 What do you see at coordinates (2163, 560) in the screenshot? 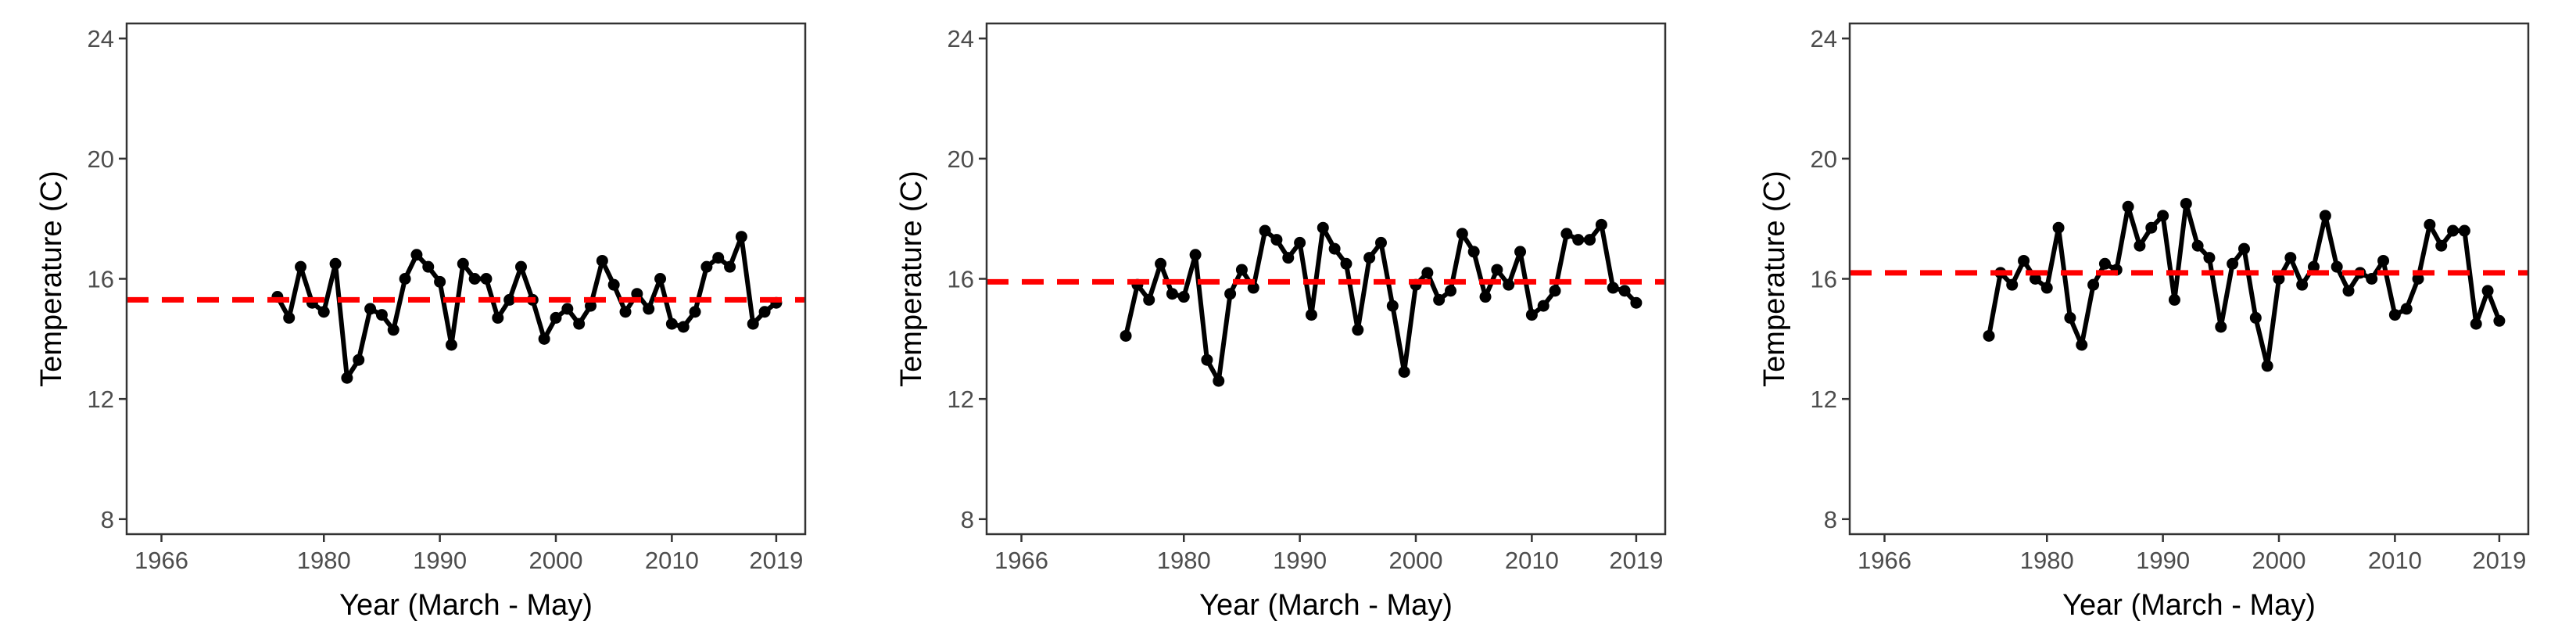
I see `x-tick-label: 1990` at bounding box center [2163, 560].